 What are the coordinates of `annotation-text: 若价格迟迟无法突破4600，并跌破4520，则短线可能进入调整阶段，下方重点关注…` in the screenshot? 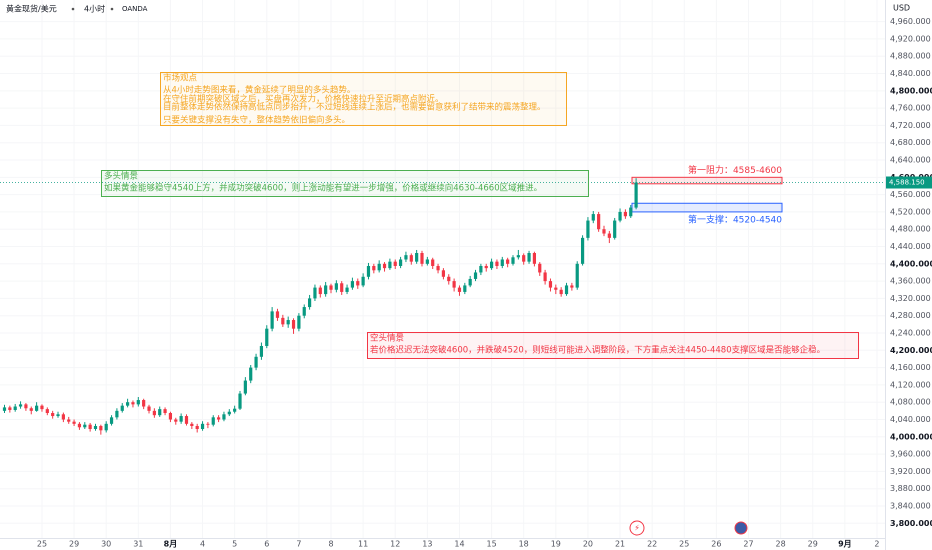 It's located at (597, 350).